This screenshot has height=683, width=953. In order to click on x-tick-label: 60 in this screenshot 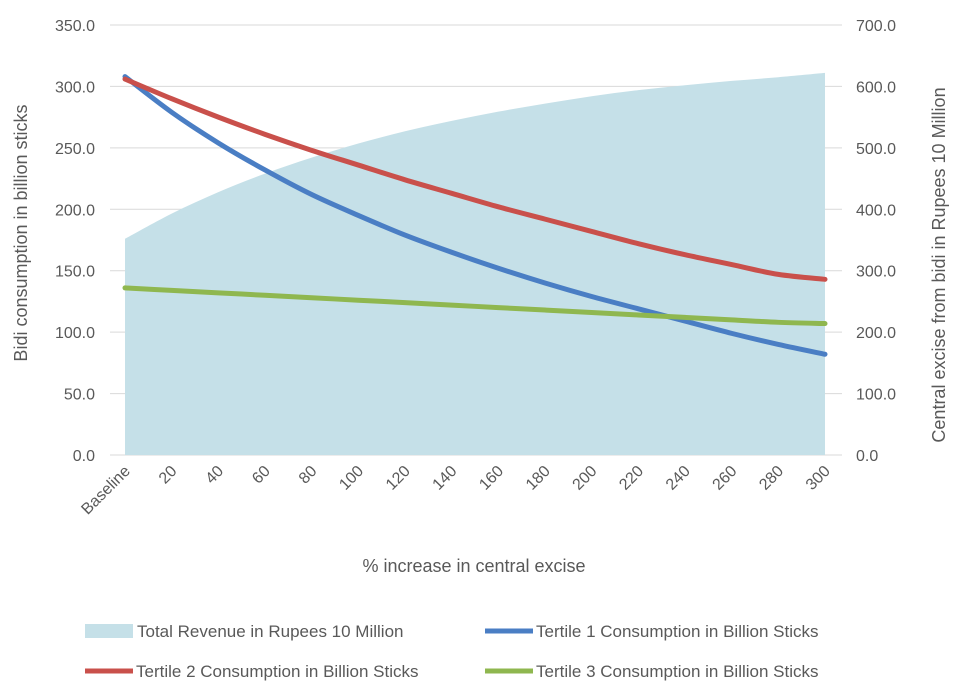, I will do `click(261, 475)`.